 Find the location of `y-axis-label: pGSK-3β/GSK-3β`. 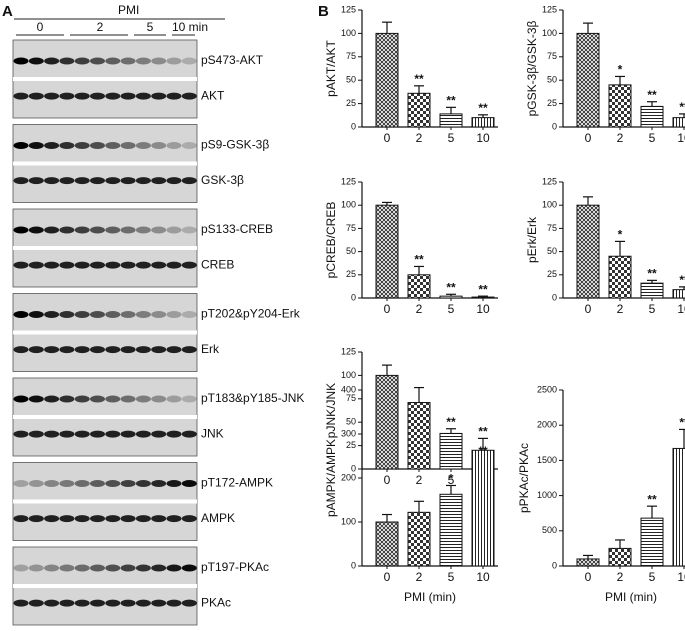

y-axis-label: pGSK-3β/GSK-3β is located at coordinates (532, 68).